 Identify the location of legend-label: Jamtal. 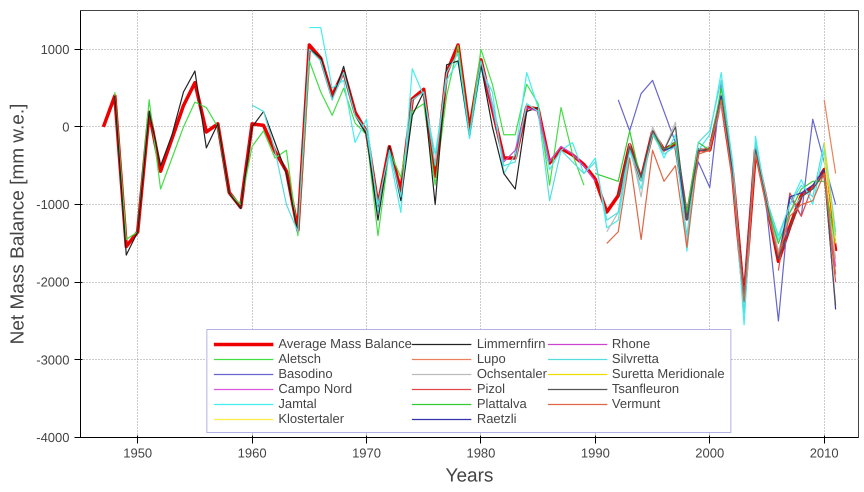
(297, 403).